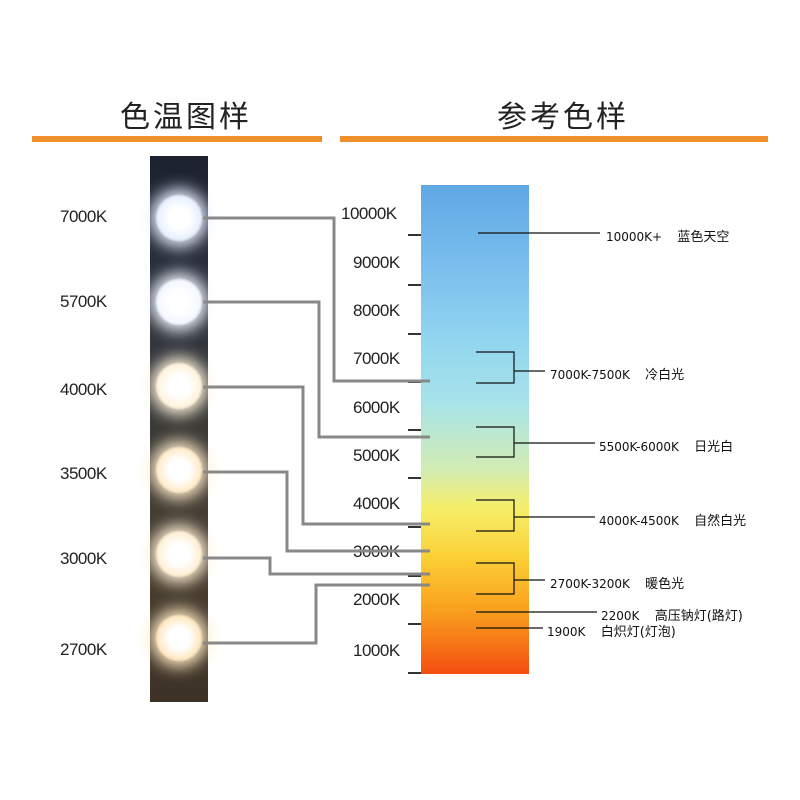 The width and height of the screenshot is (800, 800). What do you see at coordinates (495, 442) in the screenshot?
I see `range-bracket-daylight` at bounding box center [495, 442].